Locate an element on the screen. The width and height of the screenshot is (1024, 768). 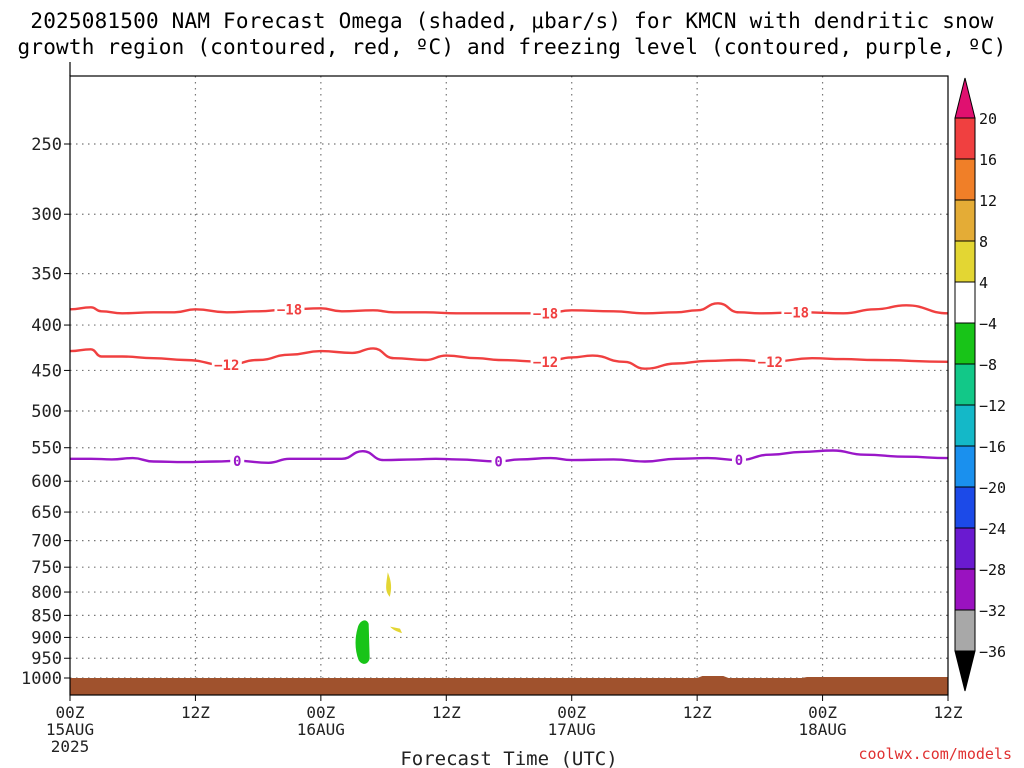
y-tick-label: 400 is located at coordinates (46, 326).